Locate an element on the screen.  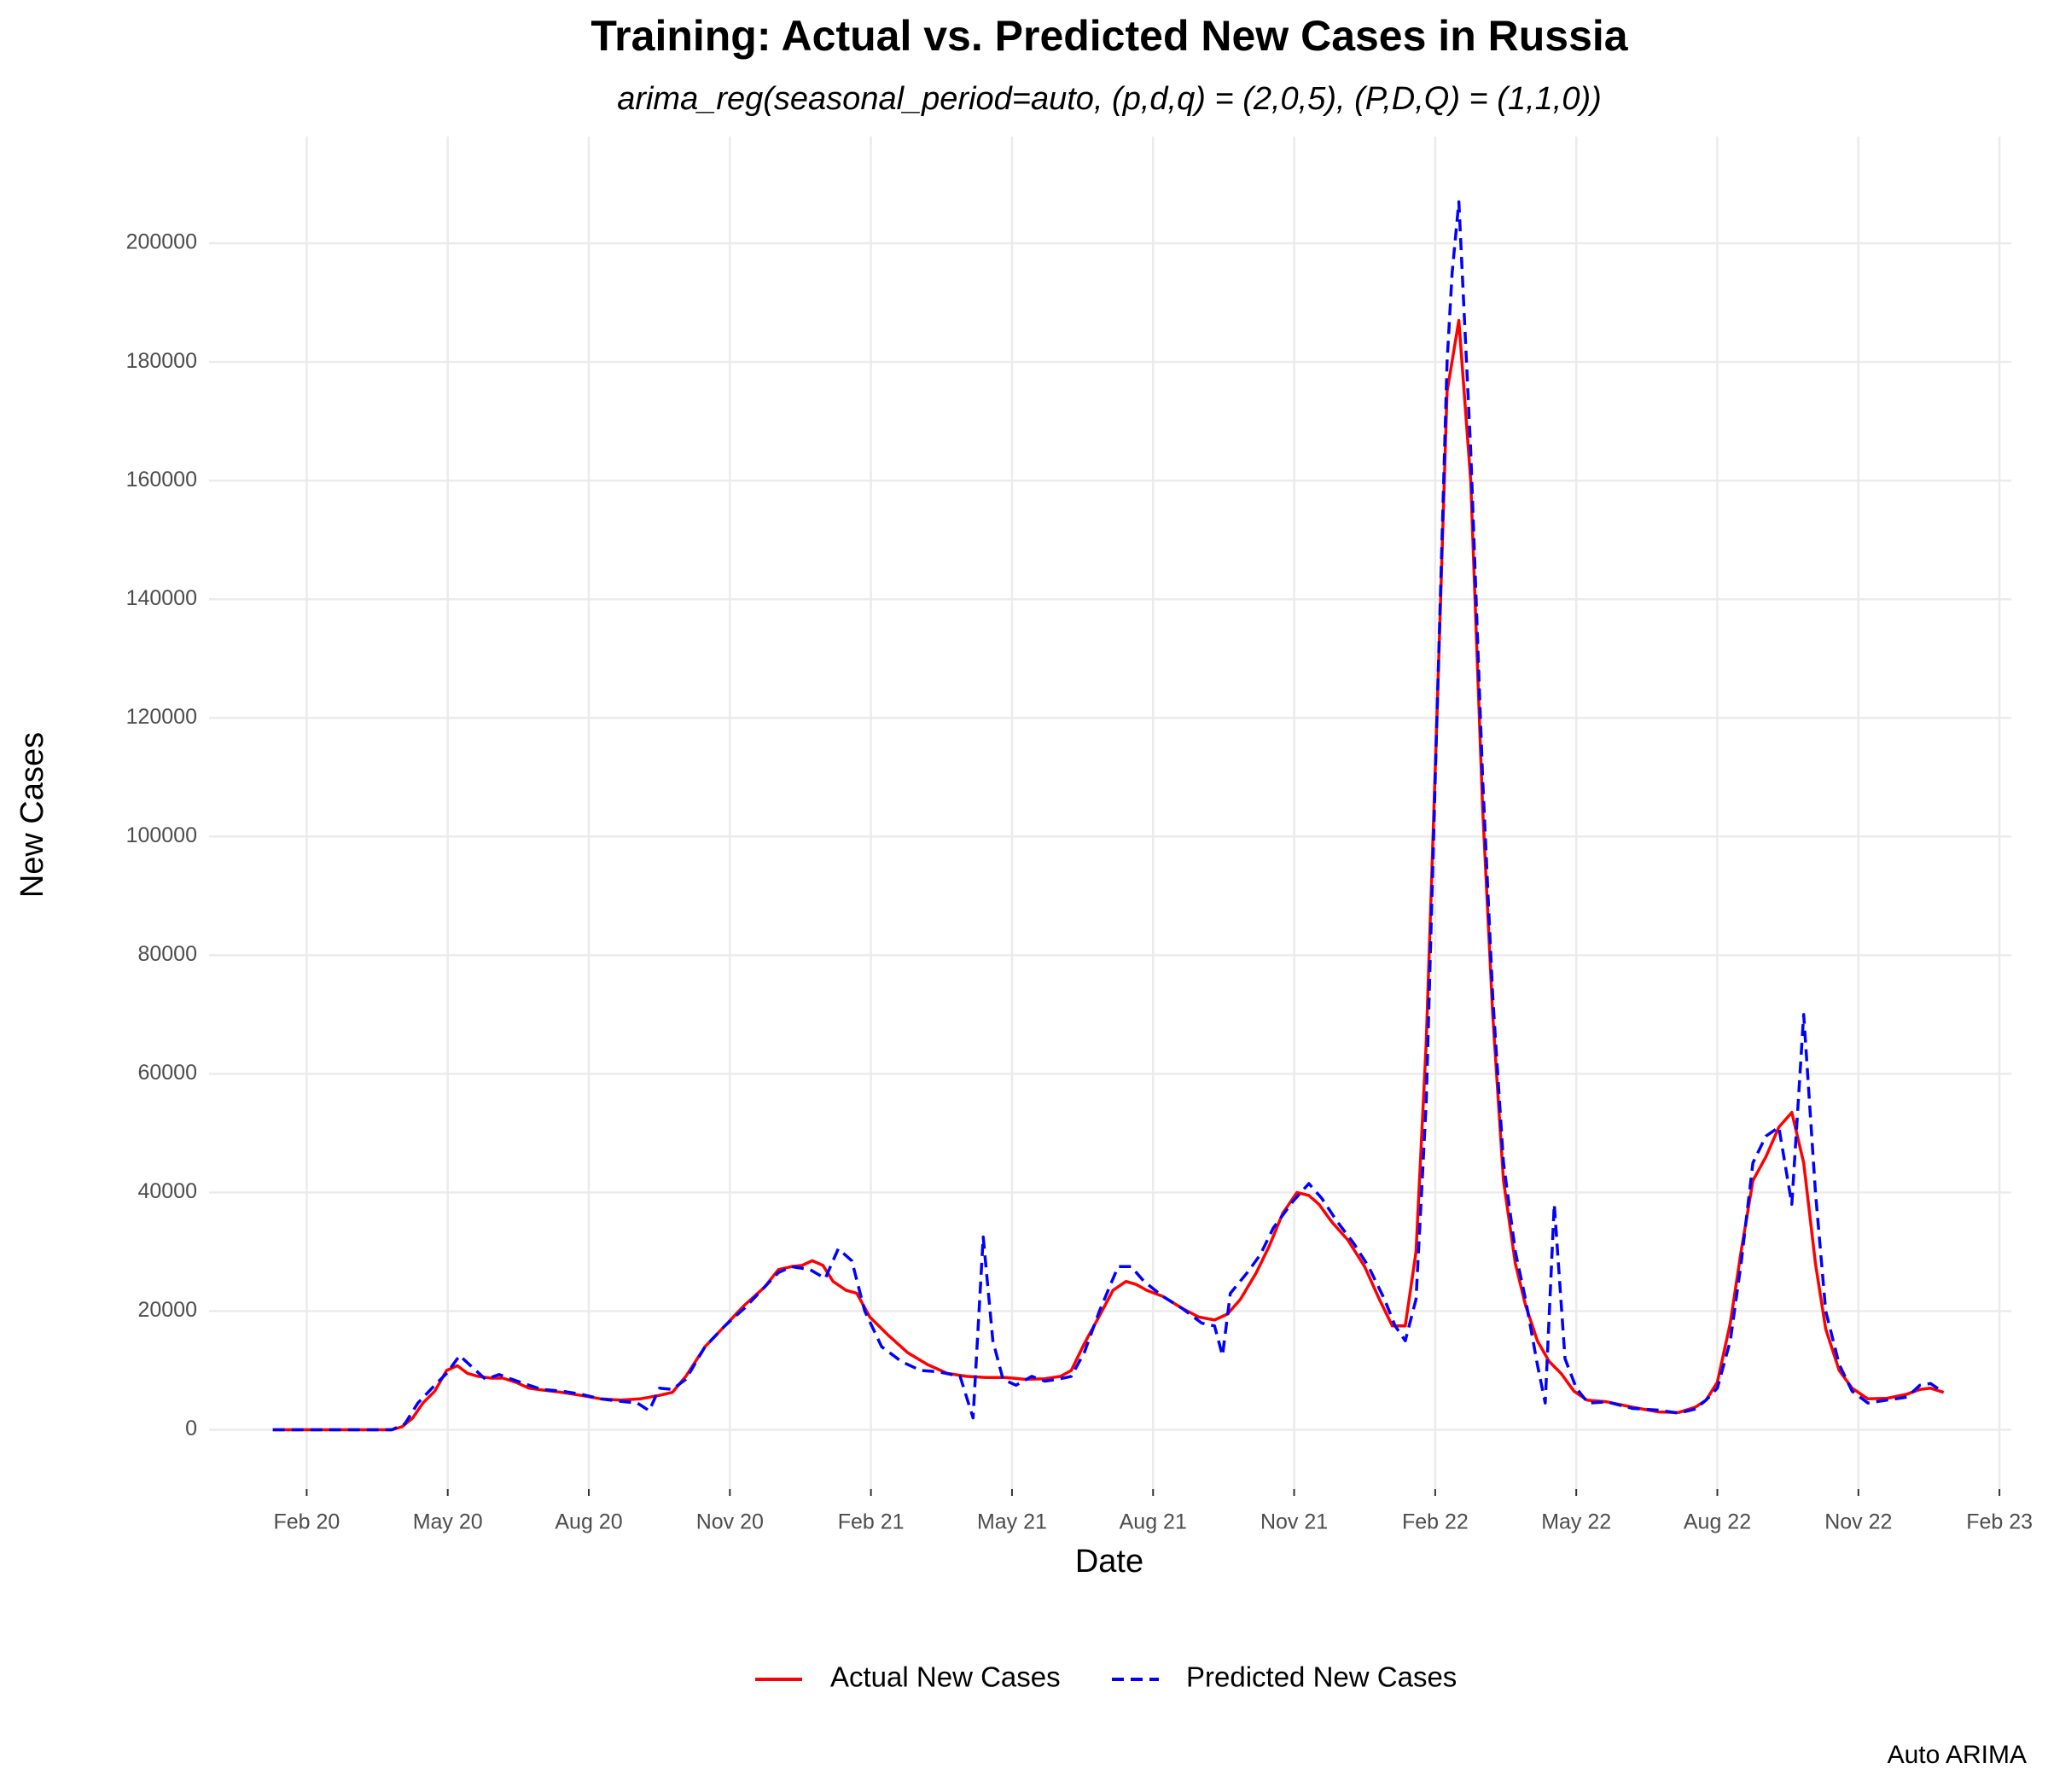
legend-label: Predicted New Cases is located at coordinates (1321, 1677).